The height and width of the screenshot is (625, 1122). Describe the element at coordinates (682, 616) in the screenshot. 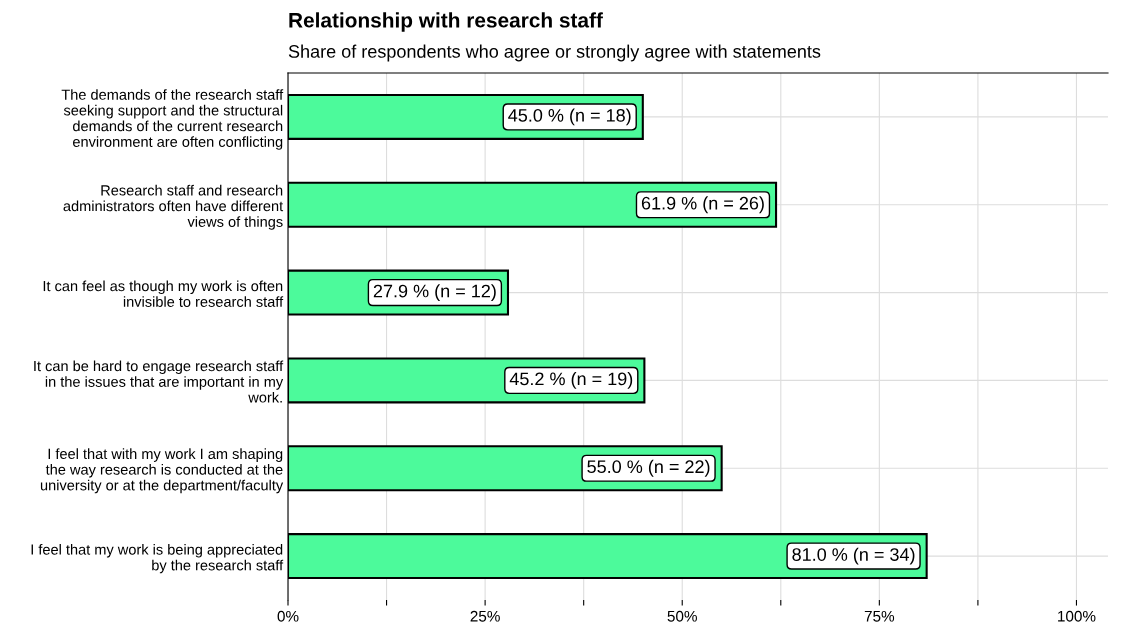

I see `x-tick-label: 50%` at that location.